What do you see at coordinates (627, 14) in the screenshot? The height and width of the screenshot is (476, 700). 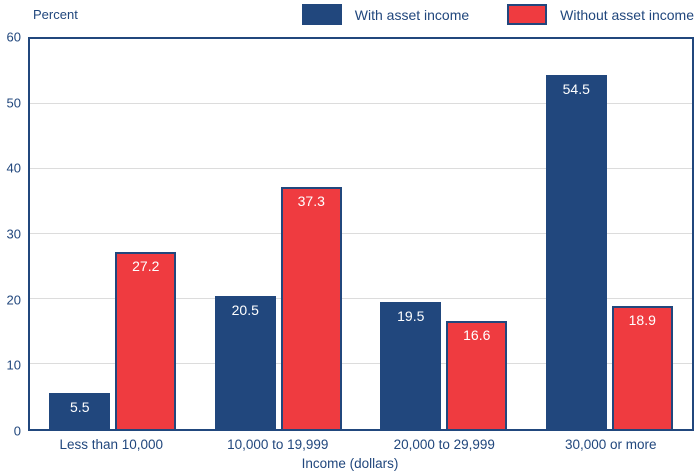 I see `legend-label-without-asset-income: Without asset income` at bounding box center [627, 14].